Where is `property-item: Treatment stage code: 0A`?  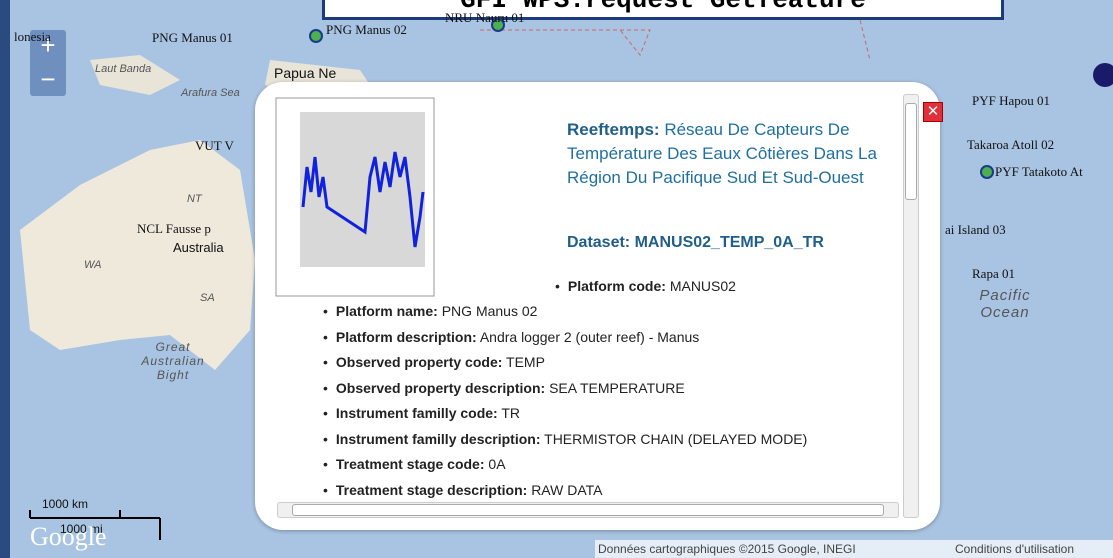
property-item: Treatment stage code: 0A is located at coordinates (414, 464).